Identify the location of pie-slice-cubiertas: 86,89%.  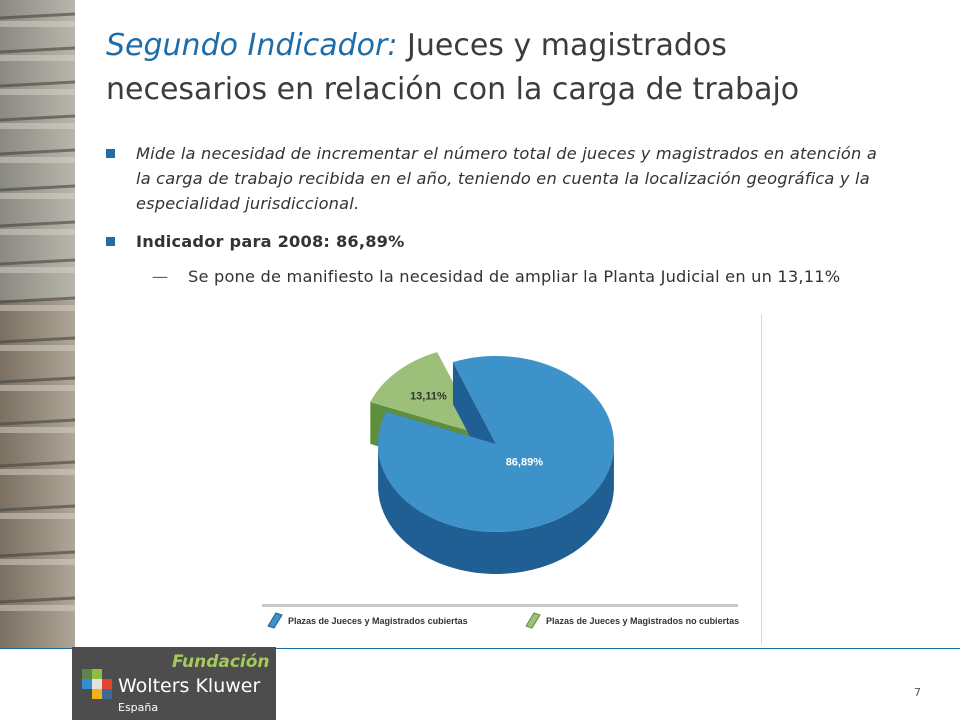
(496, 465).